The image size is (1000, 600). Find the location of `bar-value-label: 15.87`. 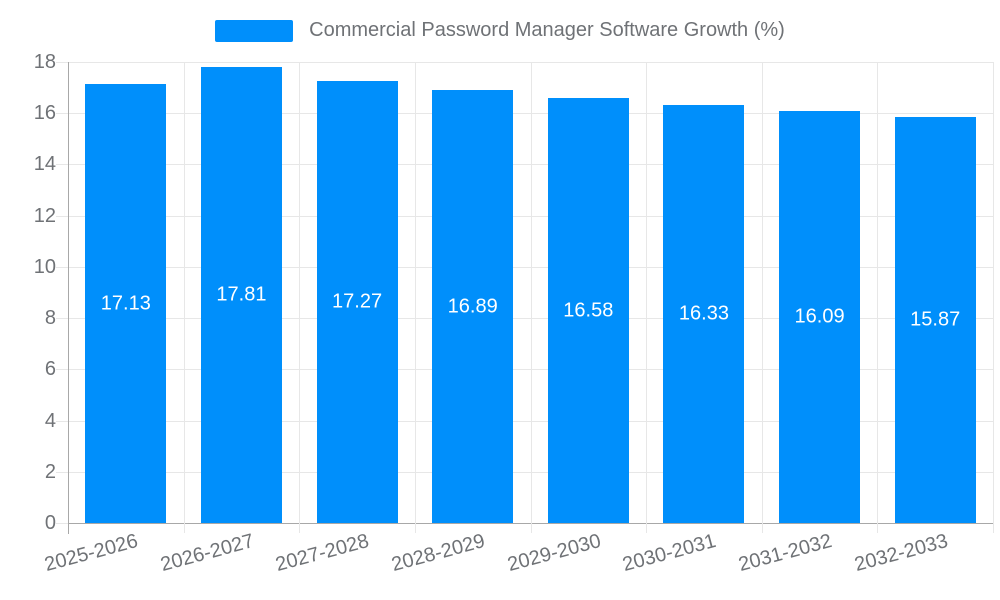

bar-value-label: 15.87 is located at coordinates (935, 319).